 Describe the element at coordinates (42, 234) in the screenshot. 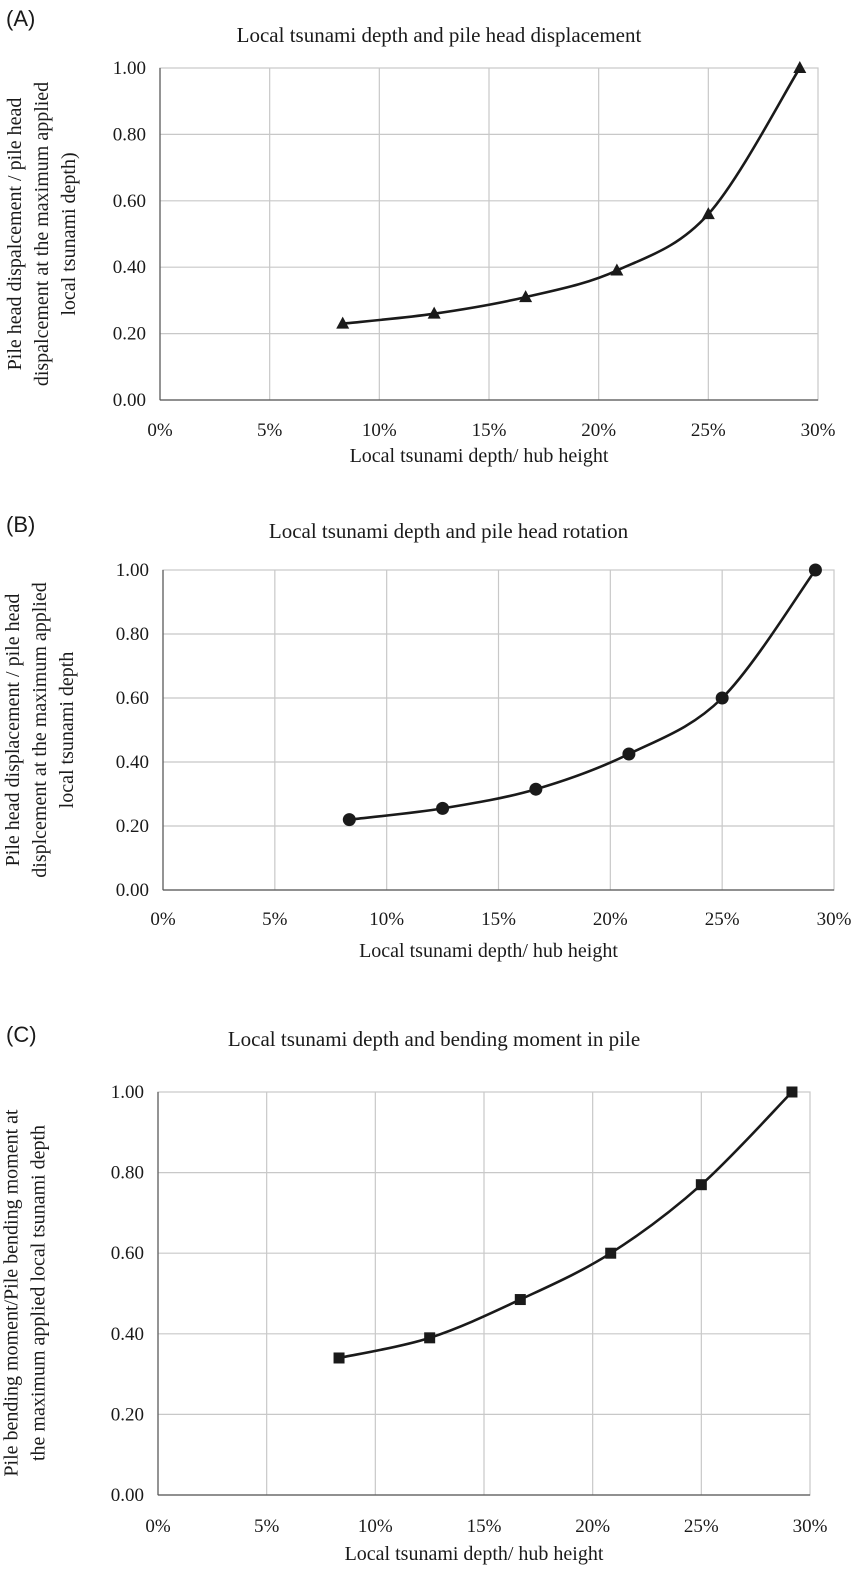

I see `y-axis-label-line: dispalcement at the maximum applied` at that location.